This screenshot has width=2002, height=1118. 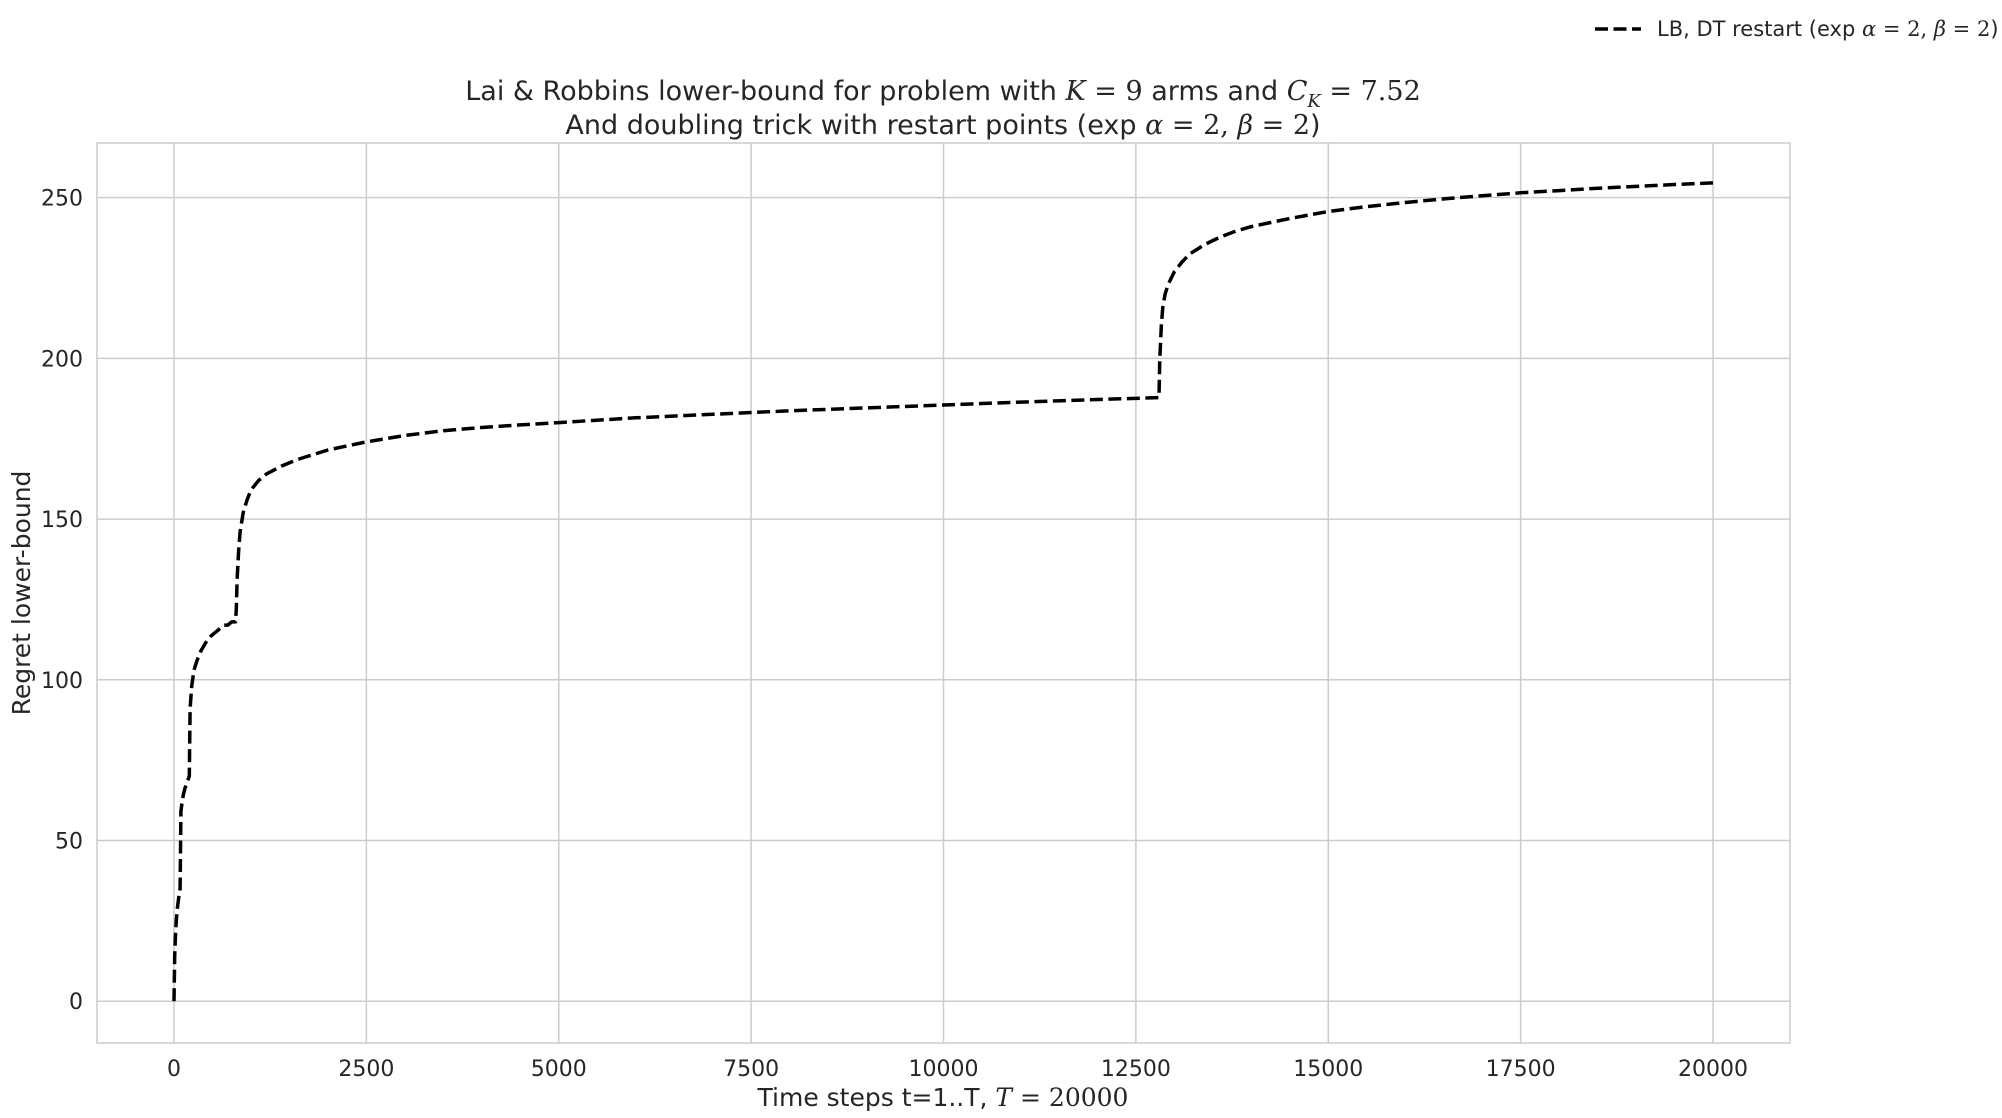 I want to click on x-tick-label-1: 2500, so click(x=366, y=1069).